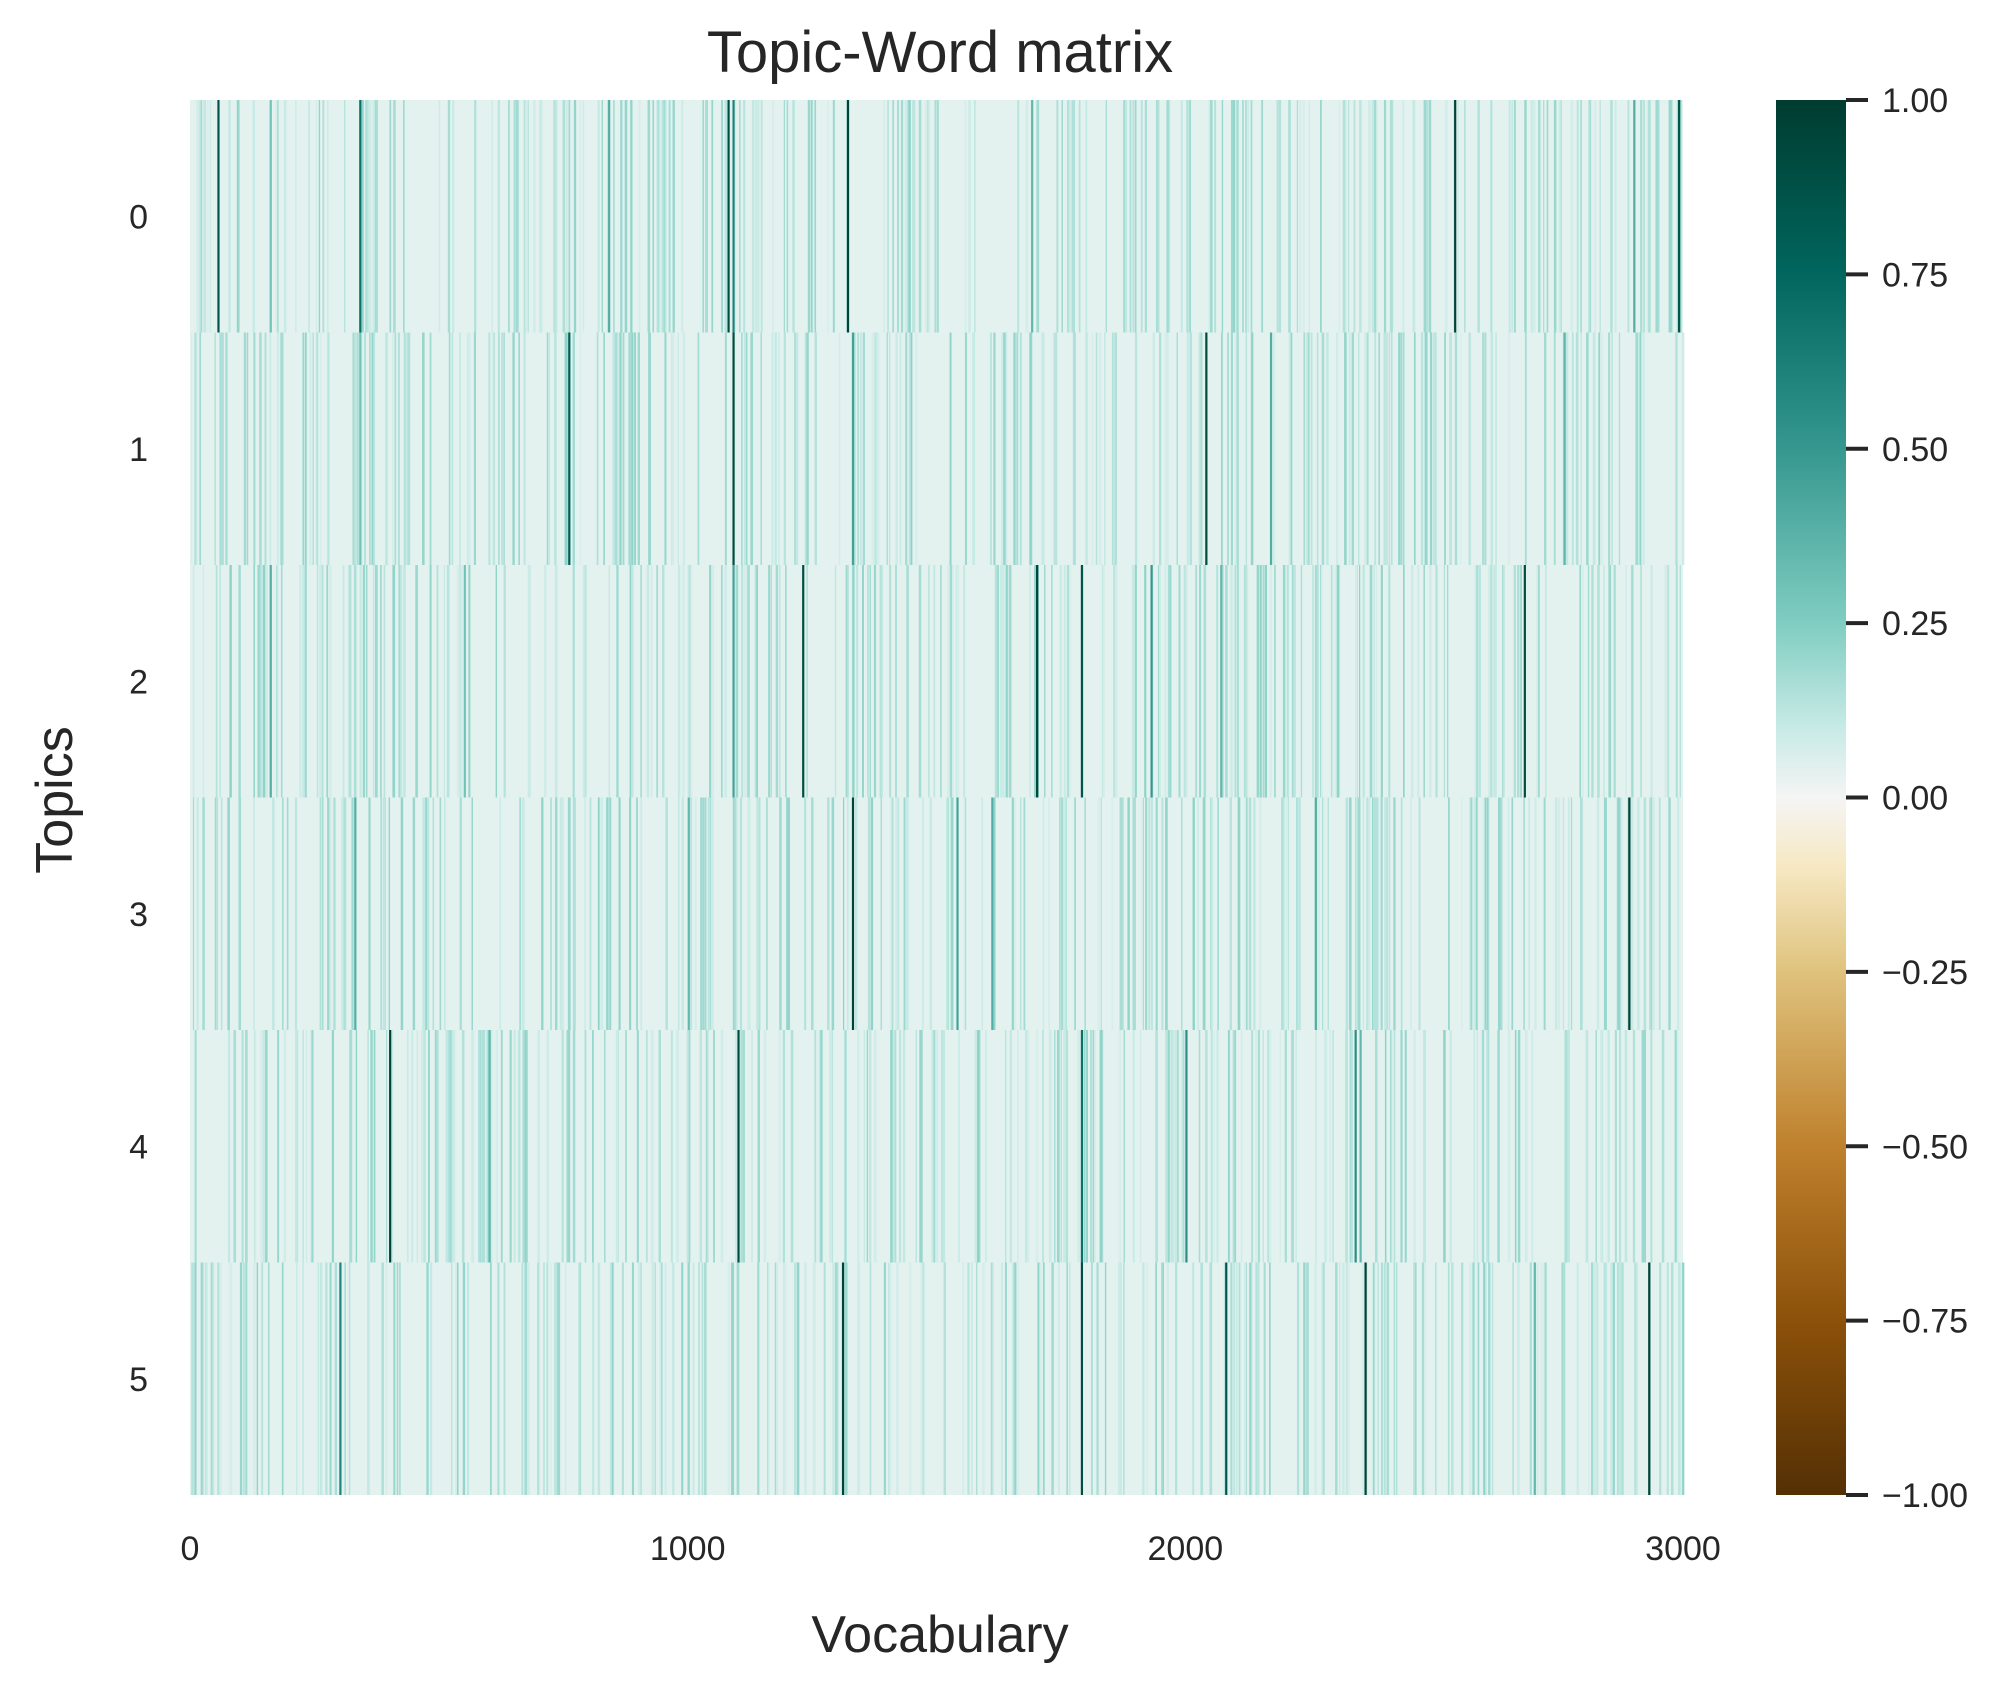 Image resolution: width=2012 pixels, height=1690 pixels. Describe the element at coordinates (1915, 624) in the screenshot. I see `colorbar-tick-label: 0.25` at that location.